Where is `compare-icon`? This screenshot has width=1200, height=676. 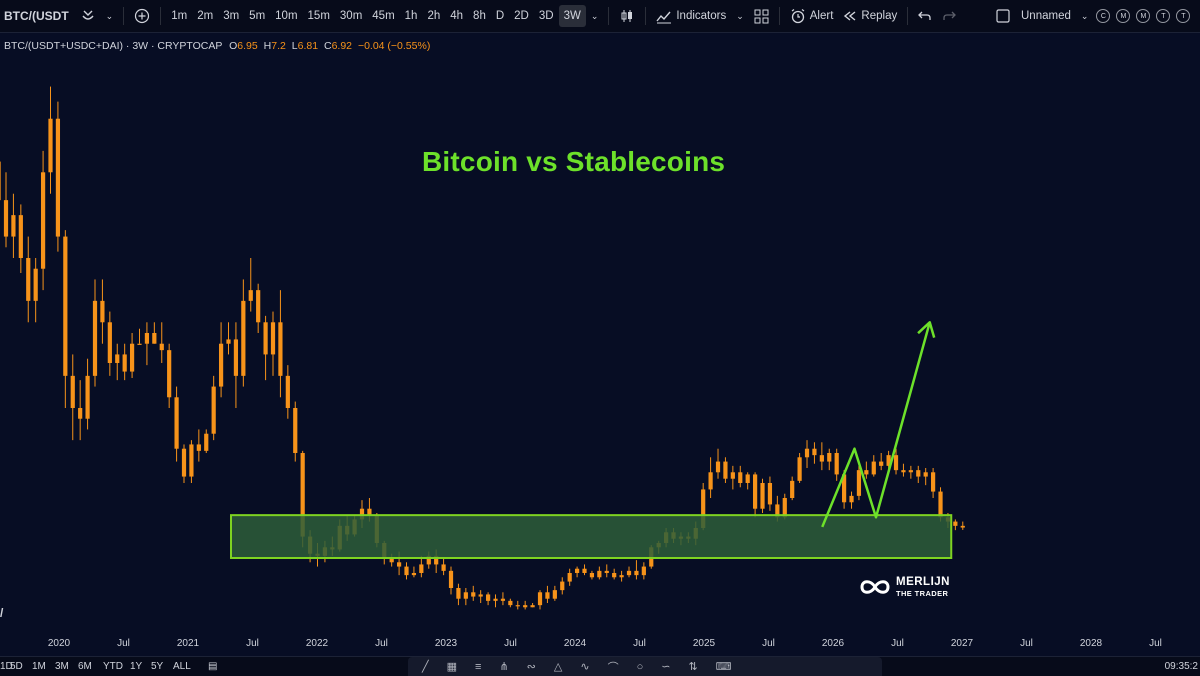 compare-icon is located at coordinates (88, 16).